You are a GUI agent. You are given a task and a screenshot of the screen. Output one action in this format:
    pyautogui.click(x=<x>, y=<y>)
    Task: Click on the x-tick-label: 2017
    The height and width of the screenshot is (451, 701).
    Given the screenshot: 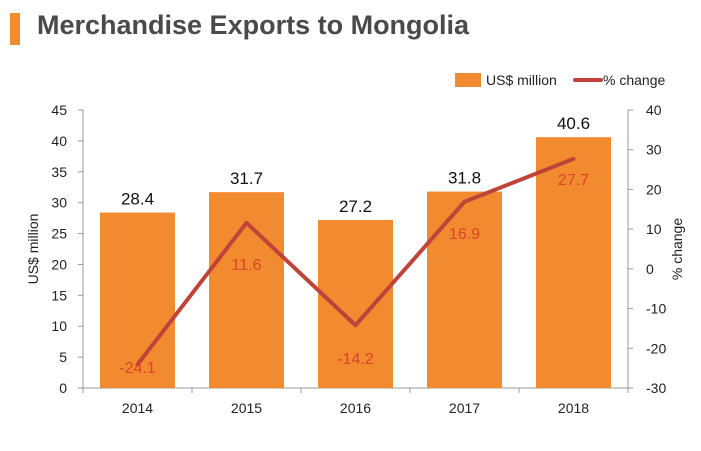 What is the action you would take?
    pyautogui.click(x=464, y=408)
    